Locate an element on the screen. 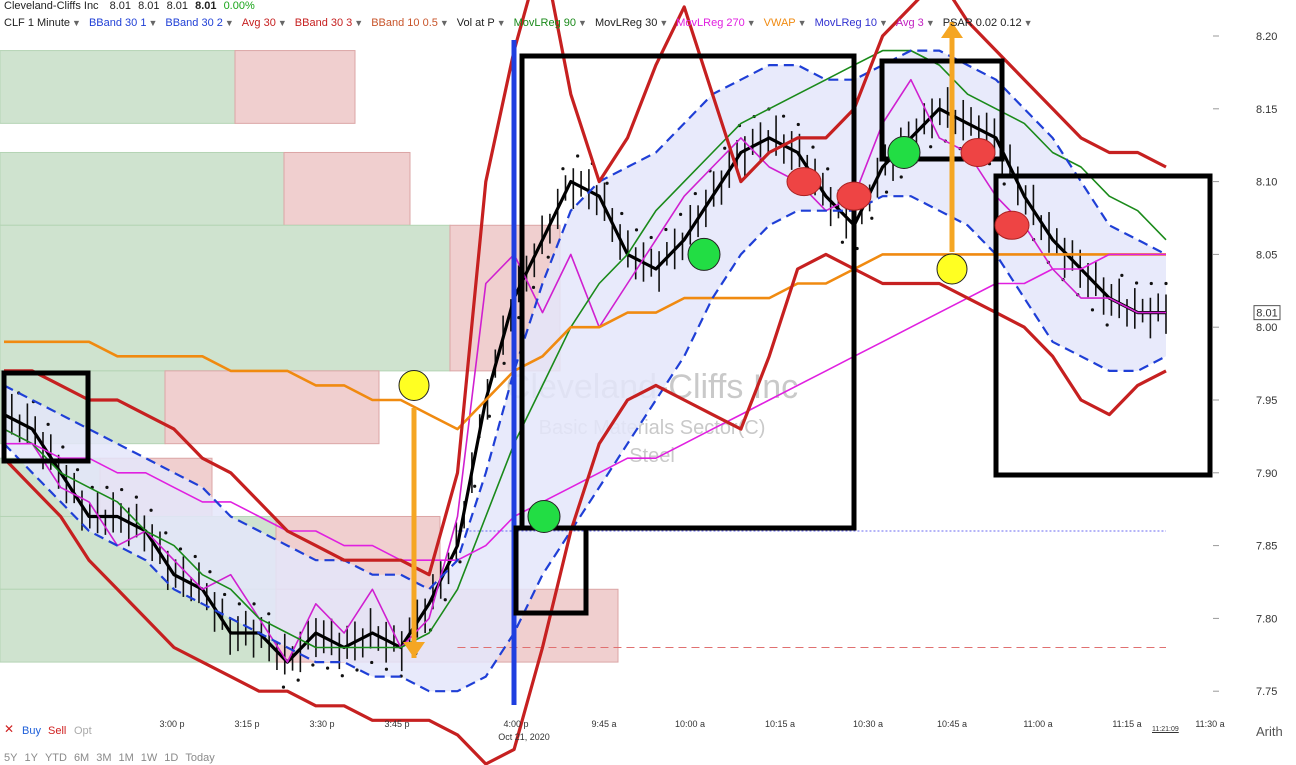 The height and width of the screenshot is (765, 1296). buy-signal-marker is located at coordinates (544, 516).